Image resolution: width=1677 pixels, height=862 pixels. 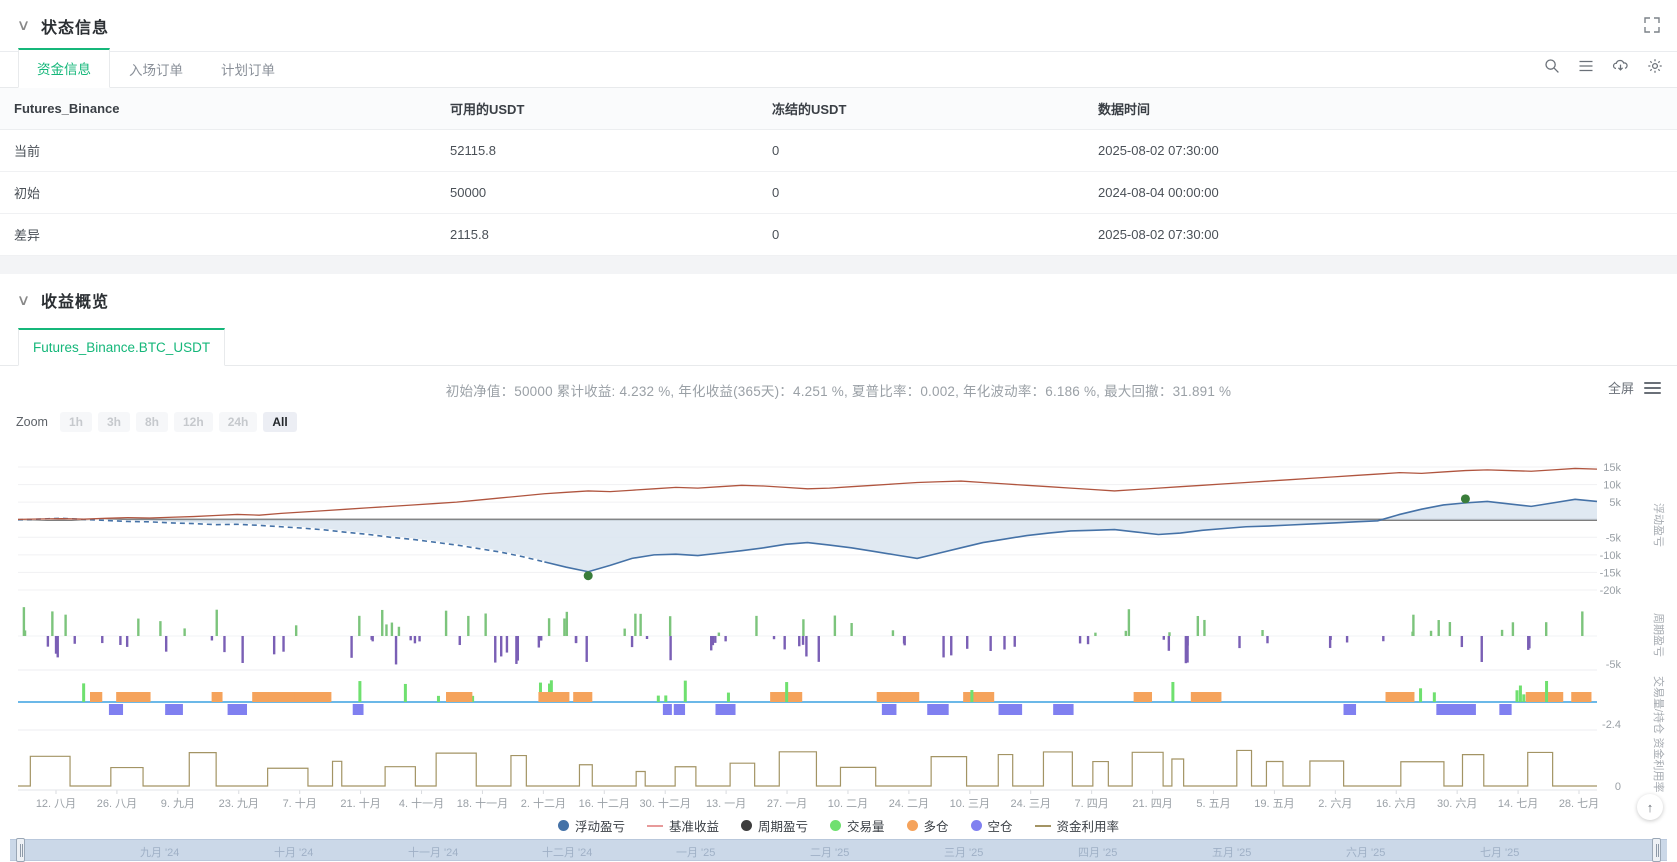 I want to click on legend-item-volume: 交易量, so click(x=857, y=825).